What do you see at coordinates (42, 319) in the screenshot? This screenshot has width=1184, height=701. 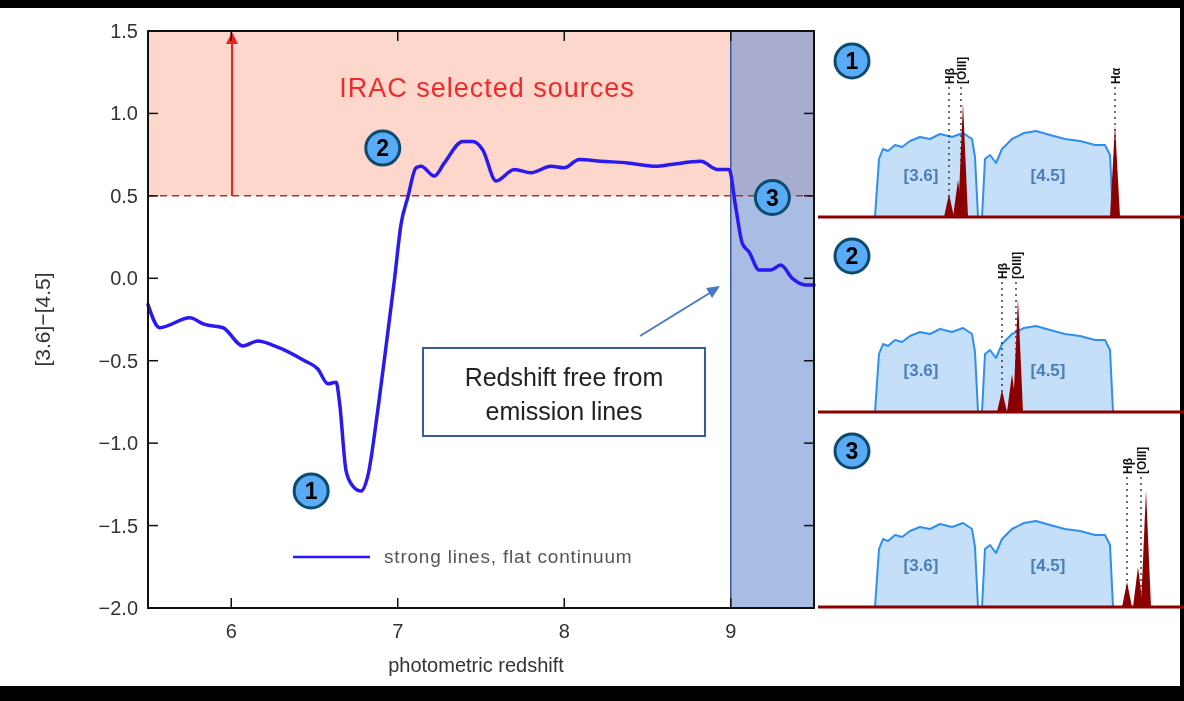 I see `y-axis-title: [3.6]−[4.5]` at bounding box center [42, 319].